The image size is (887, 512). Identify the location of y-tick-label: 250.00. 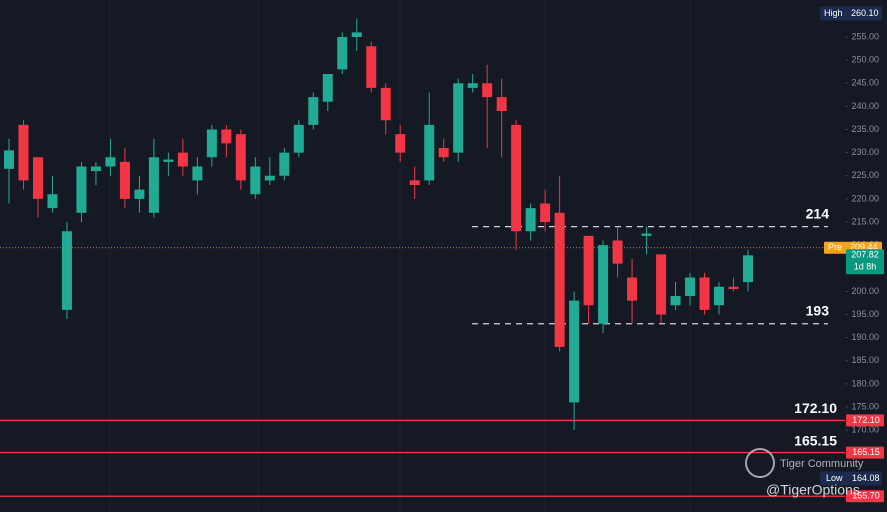
(865, 60).